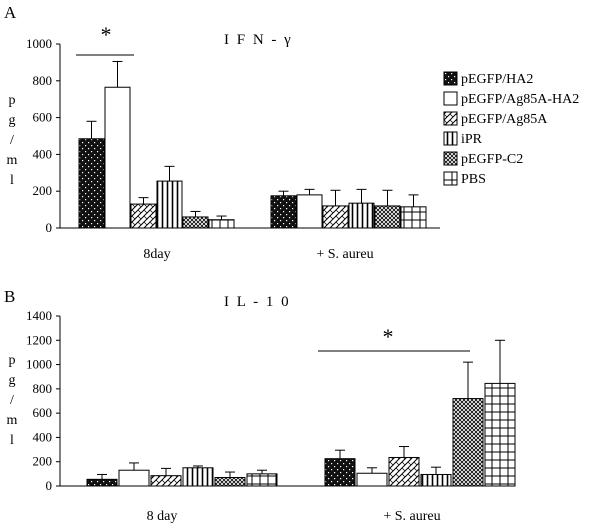  What do you see at coordinates (520, 99) in the screenshot?
I see `legend-label: pEGFP/Ag85A-HA2` at bounding box center [520, 99].